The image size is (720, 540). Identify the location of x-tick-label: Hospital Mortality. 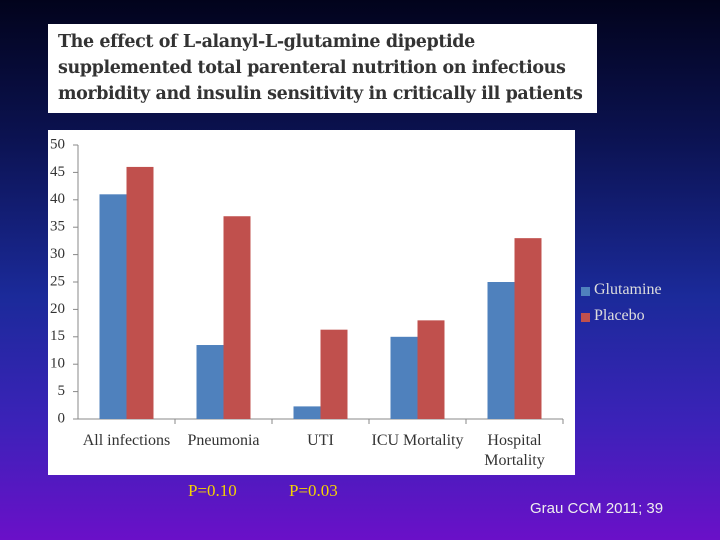
(514, 450).